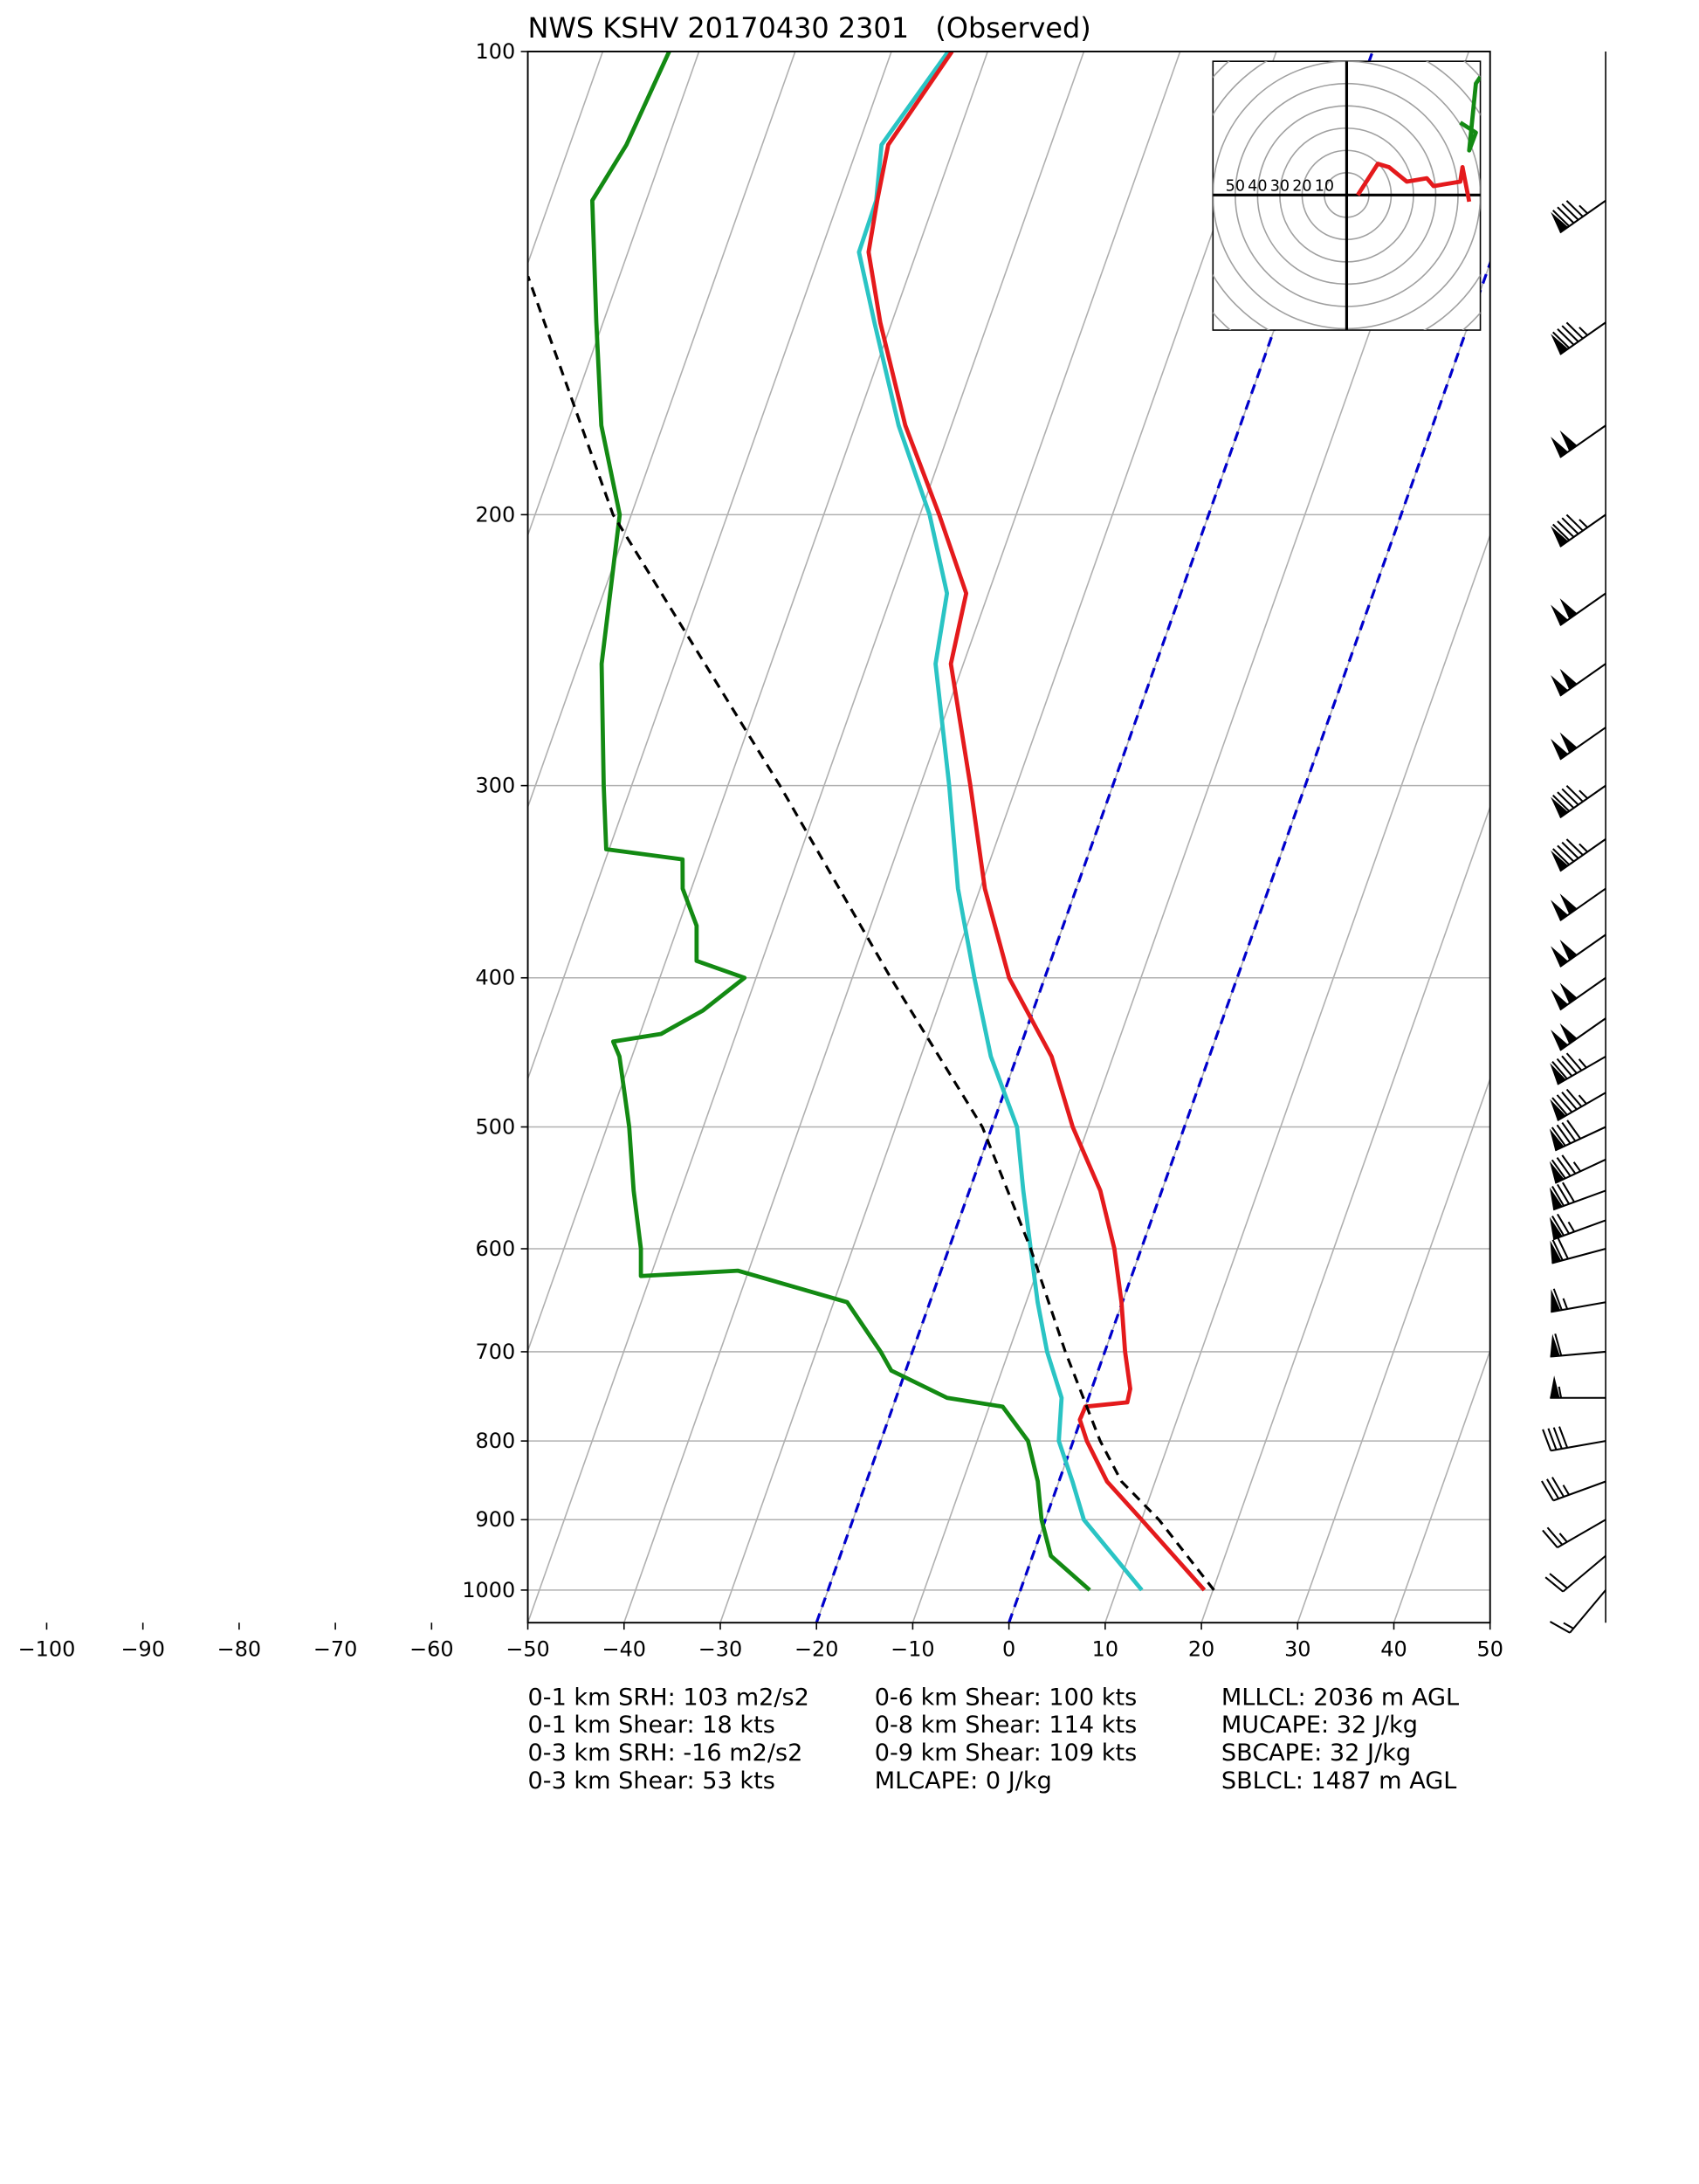  Describe the element at coordinates (239, 1648) in the screenshot. I see `x-tick-label: −80` at that location.